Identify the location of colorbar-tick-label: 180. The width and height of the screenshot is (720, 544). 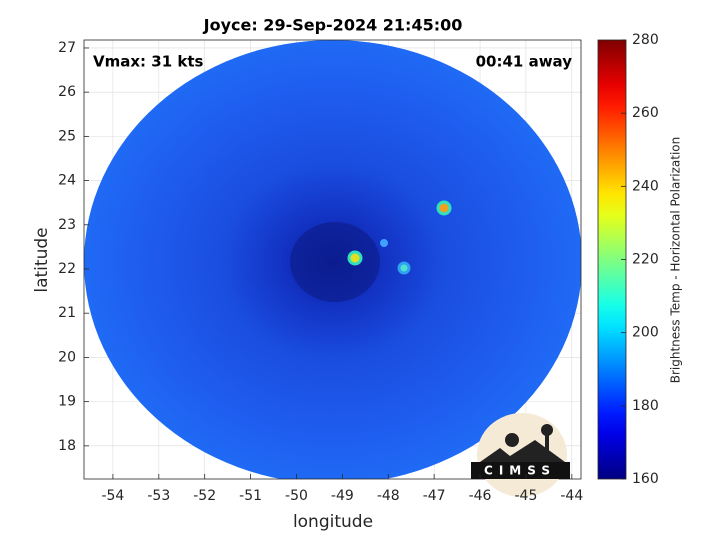
(645, 406).